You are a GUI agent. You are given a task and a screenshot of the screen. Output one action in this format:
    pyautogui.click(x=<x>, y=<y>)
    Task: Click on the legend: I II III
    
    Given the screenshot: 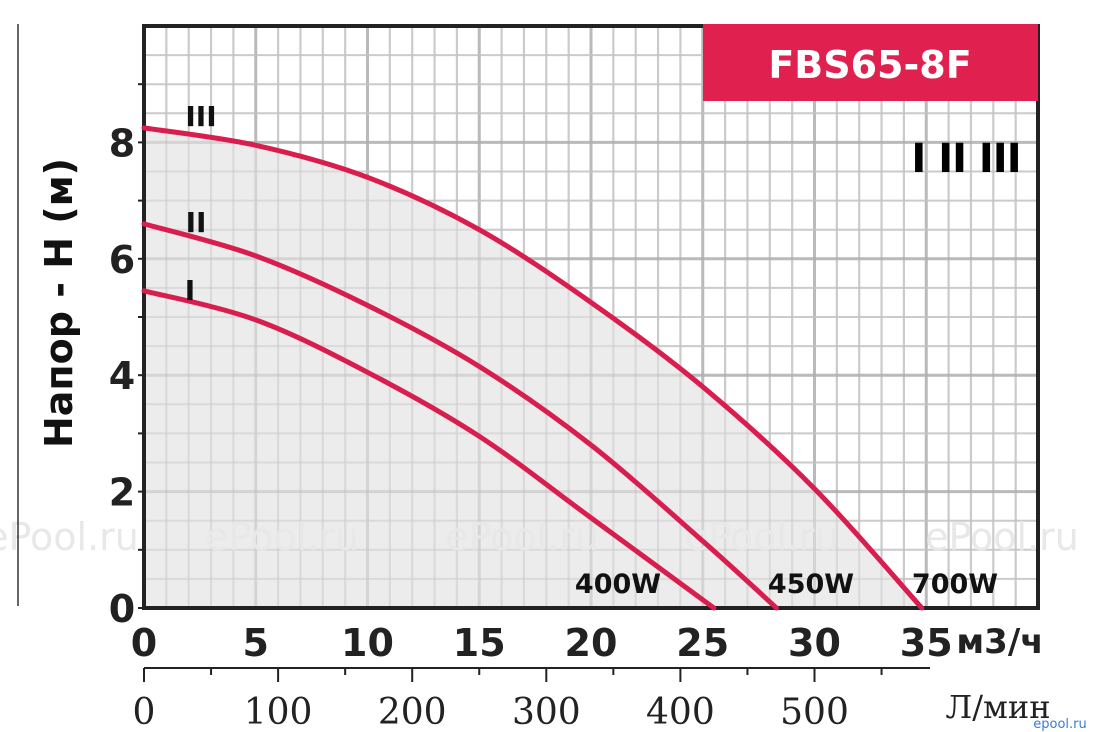 What is the action you would take?
    pyautogui.click(x=966, y=159)
    